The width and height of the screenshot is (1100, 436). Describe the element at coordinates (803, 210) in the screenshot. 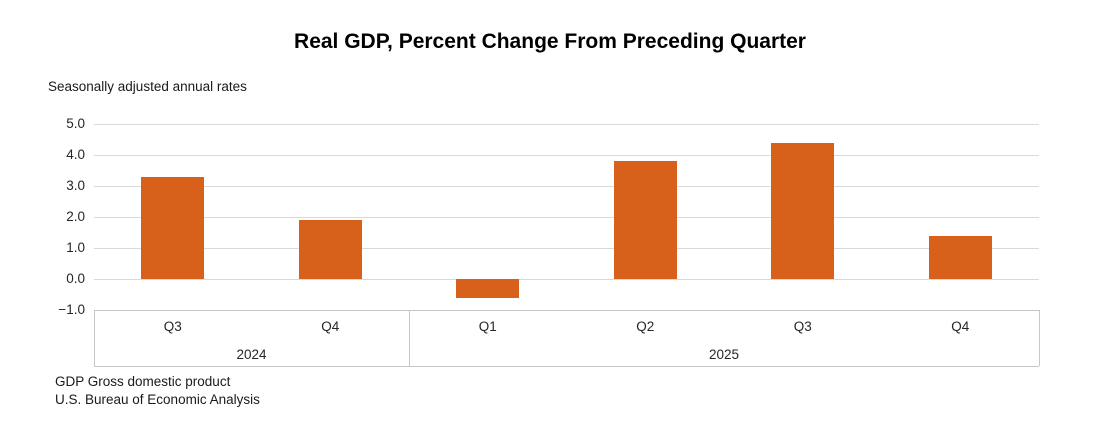

I see `bar-q3-2025` at that location.